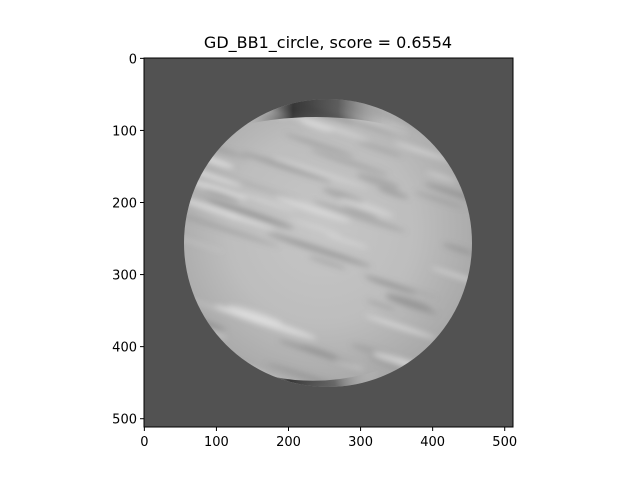  I want to click on y-tick-label: 500, so click(124, 420).